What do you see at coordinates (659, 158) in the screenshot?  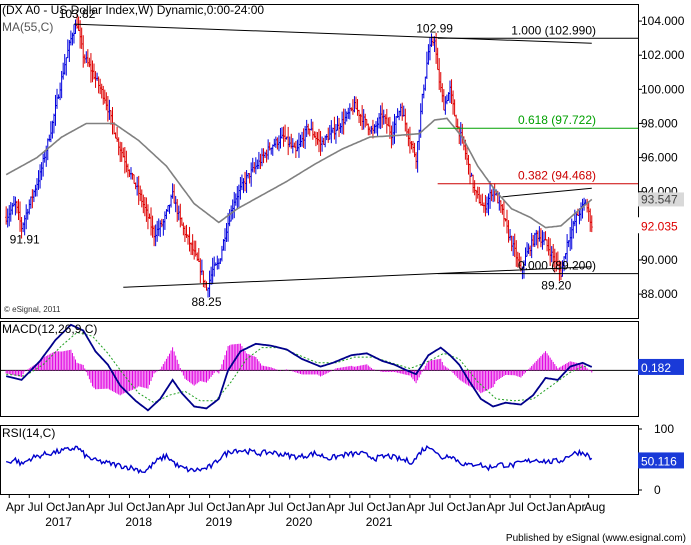 I see `price-axis-label: 96.000` at bounding box center [659, 158].